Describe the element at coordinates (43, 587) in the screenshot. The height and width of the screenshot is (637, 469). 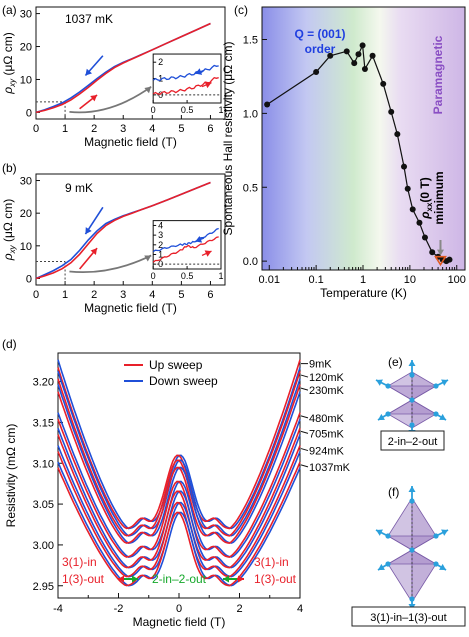
I see `y-tick-label: 2.95` at that location.